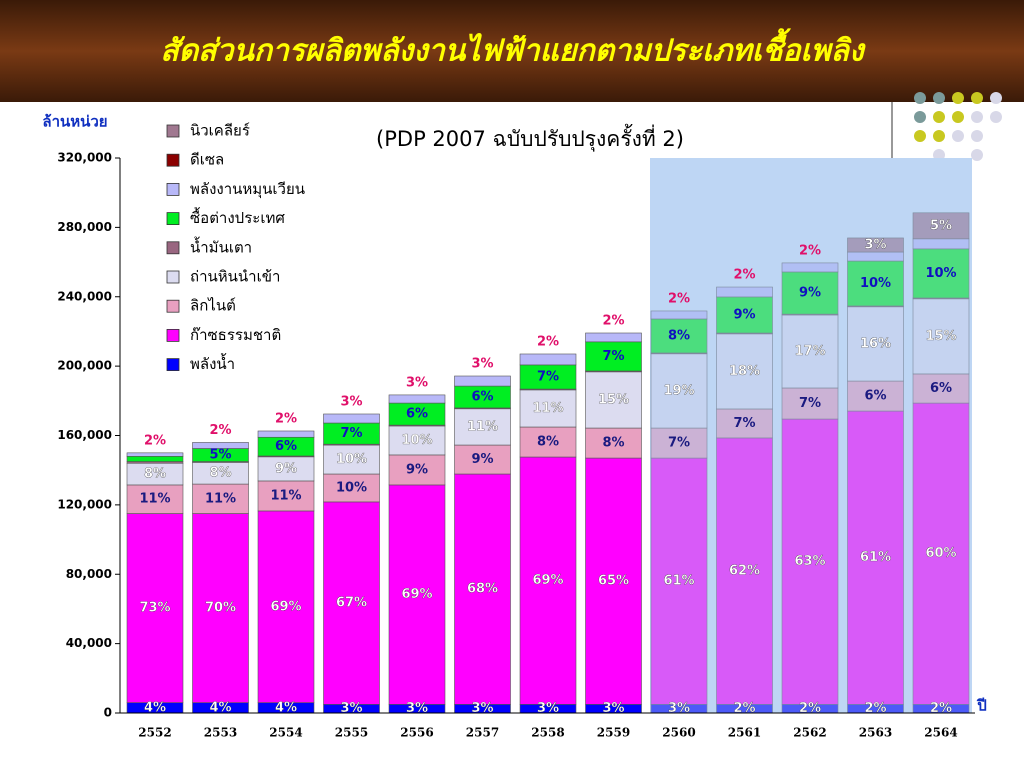 This screenshot has width=1024, height=772. I want to click on segment-label: 18%, so click(744, 371).